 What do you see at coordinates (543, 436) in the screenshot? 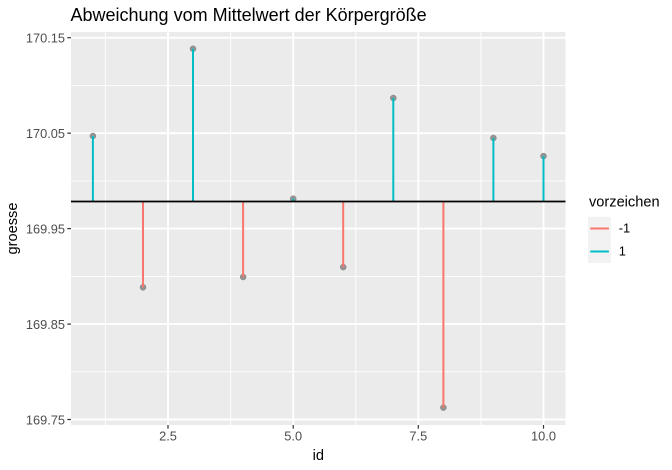
I see `svg-text: 10.0` at bounding box center [543, 436].